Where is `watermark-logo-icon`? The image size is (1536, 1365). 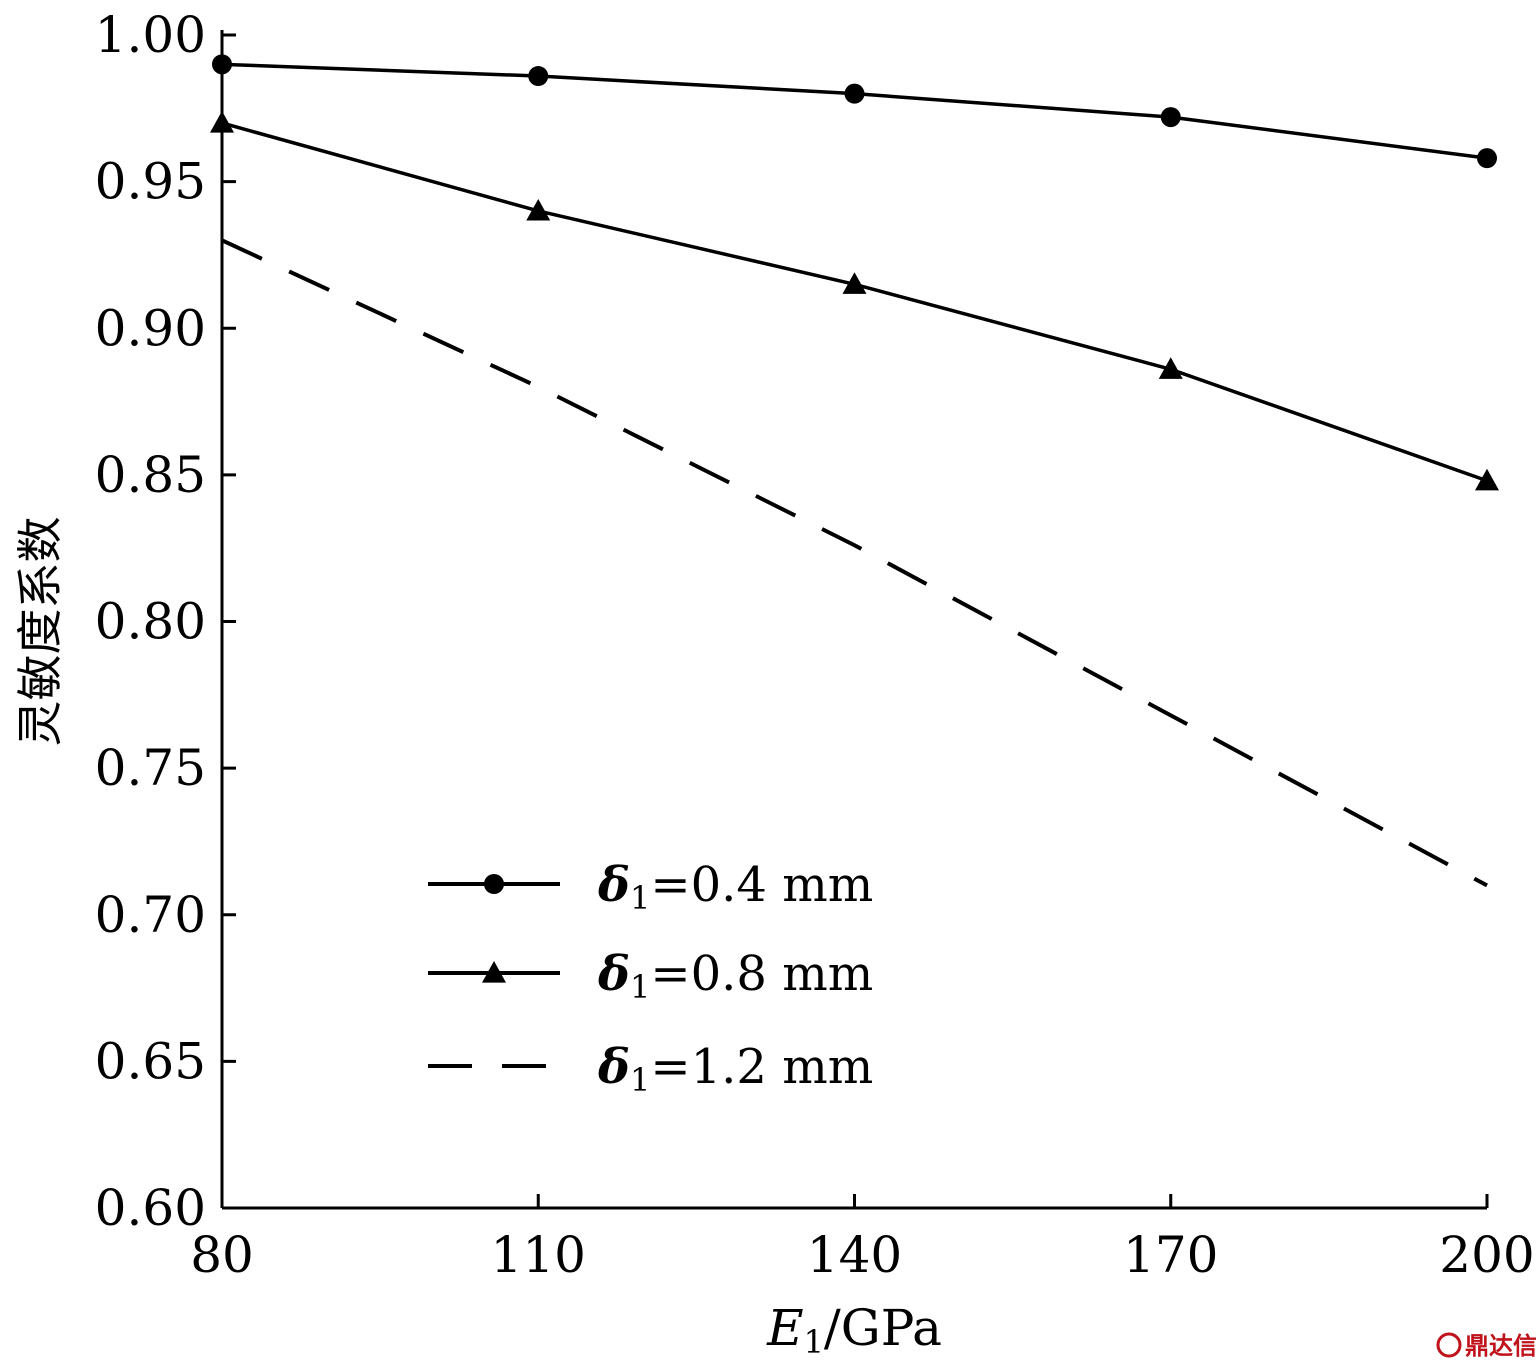 watermark-logo-icon is located at coordinates (1449, 1345).